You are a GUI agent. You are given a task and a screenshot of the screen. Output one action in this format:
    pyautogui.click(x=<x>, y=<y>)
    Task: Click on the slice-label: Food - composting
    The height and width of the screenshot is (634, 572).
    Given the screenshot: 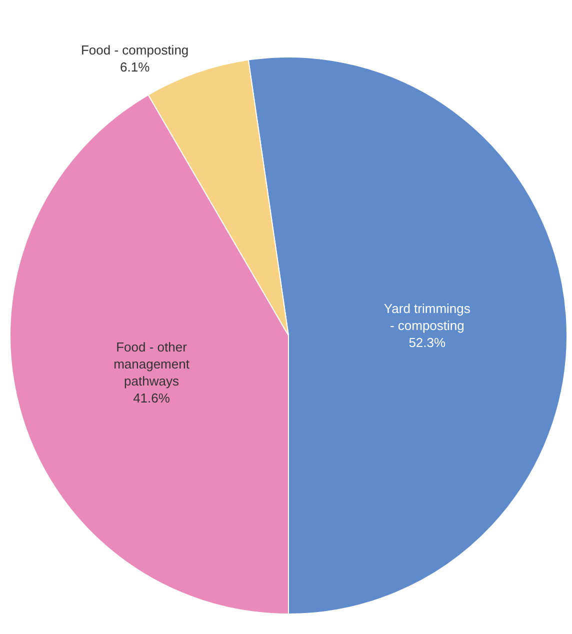 What is the action you would take?
    pyautogui.click(x=134, y=50)
    